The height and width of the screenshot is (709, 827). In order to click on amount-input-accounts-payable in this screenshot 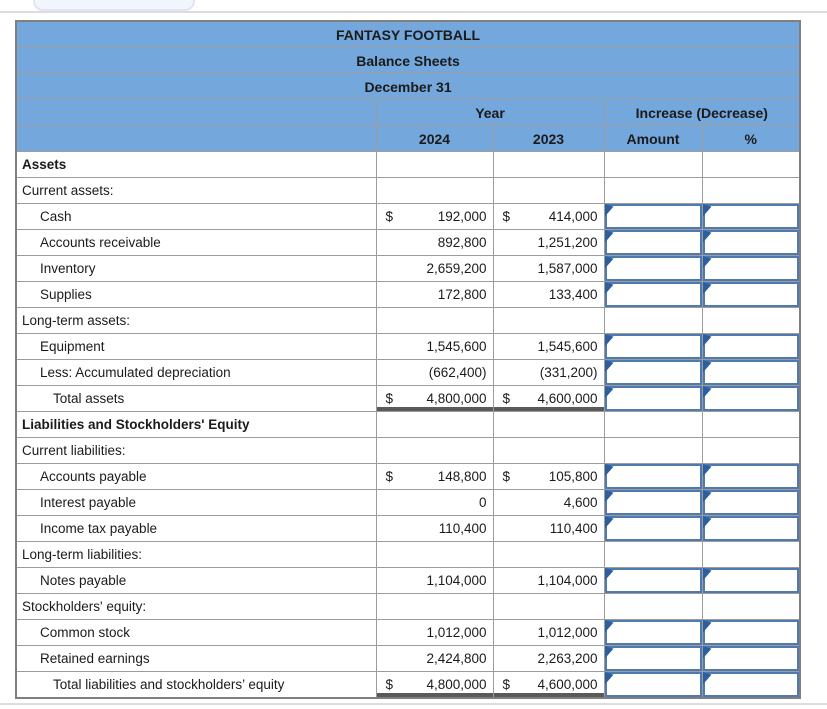, I will do `click(653, 476)`.